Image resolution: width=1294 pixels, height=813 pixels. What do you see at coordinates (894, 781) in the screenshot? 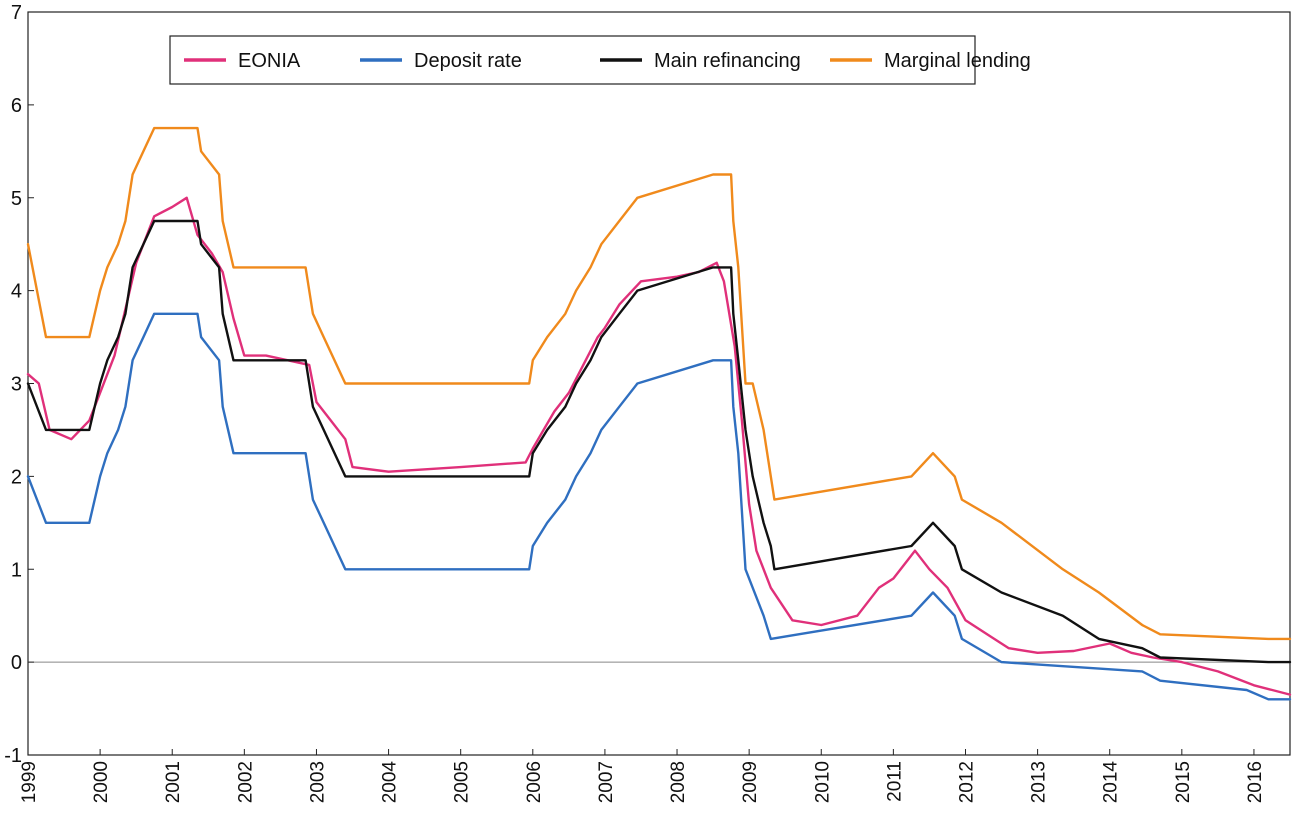
I see `x-tick-label: 2011` at bounding box center [894, 781].